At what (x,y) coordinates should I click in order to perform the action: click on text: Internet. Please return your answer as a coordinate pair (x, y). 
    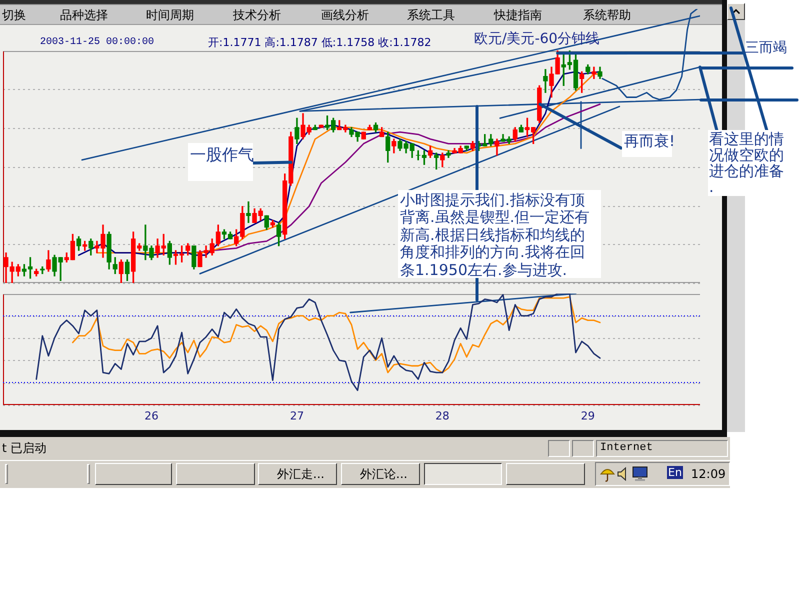
    Looking at the image, I should click on (626, 449).